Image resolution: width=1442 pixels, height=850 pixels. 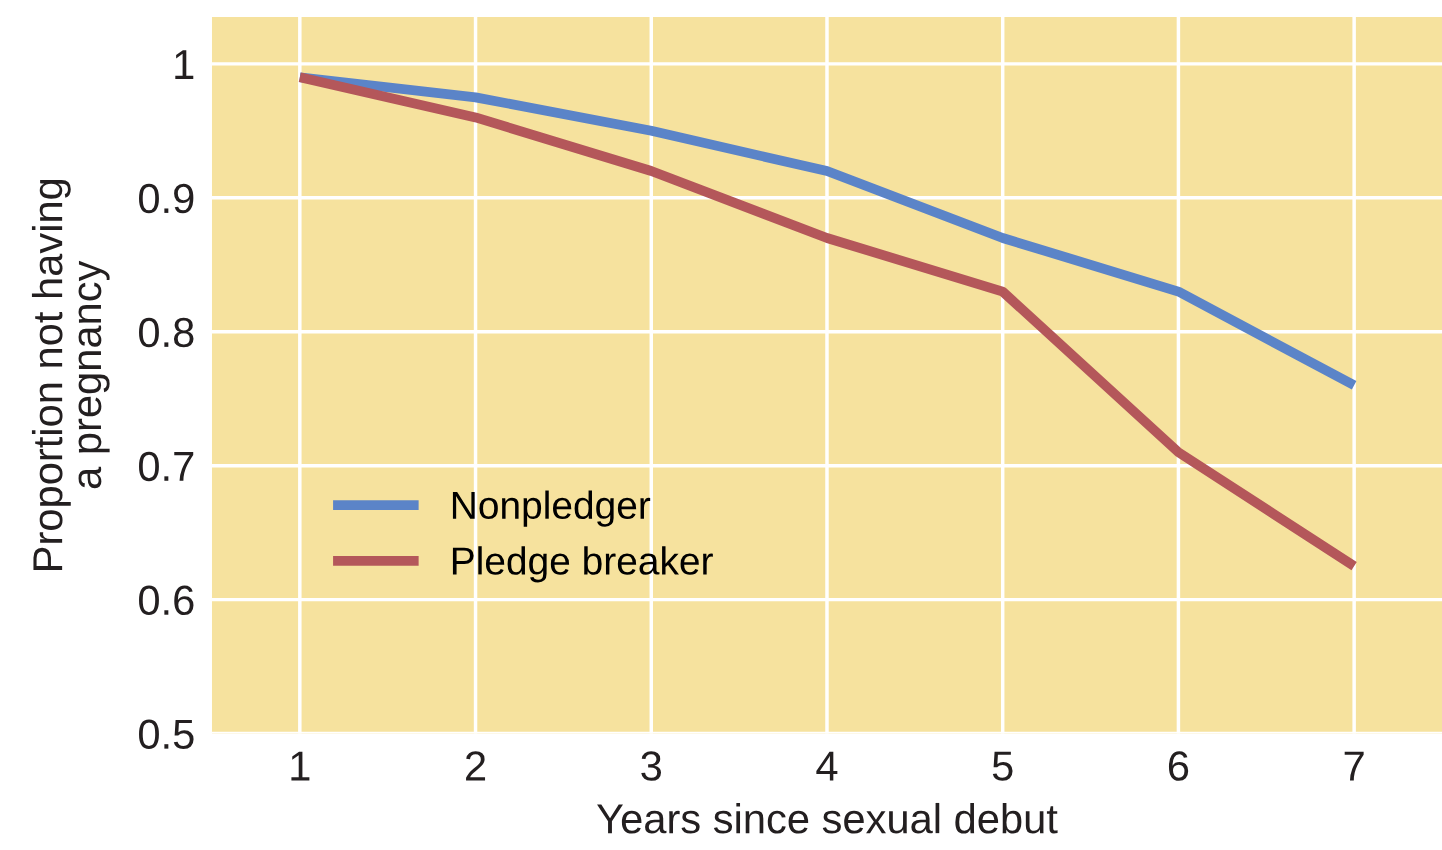 What do you see at coordinates (1002, 766) in the screenshot?
I see `x-tick-label: 5` at bounding box center [1002, 766].